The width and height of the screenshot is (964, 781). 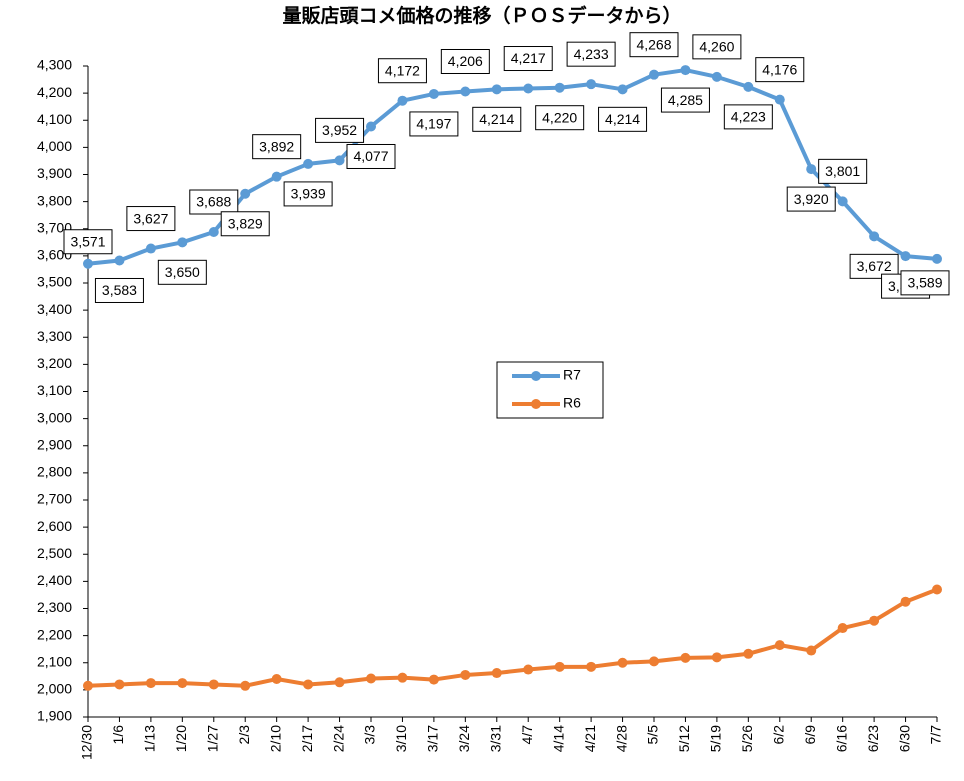 What do you see at coordinates (433, 124) in the screenshot?
I see `data-label: 4,197` at bounding box center [433, 124].